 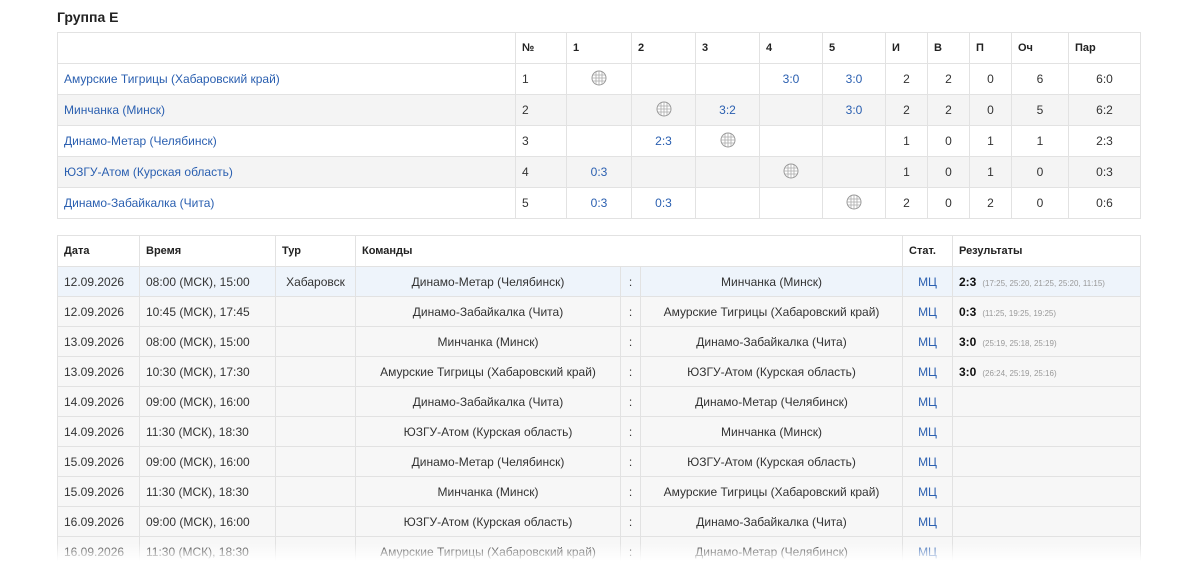 I want to click on team-link: Динамо-Метар (Челябинск), so click(x=286, y=141).